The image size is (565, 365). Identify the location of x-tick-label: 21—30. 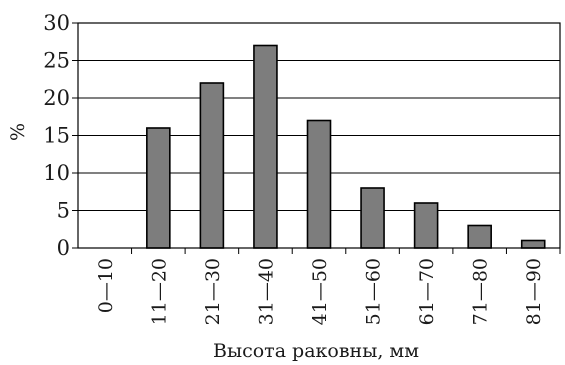
(213, 291).